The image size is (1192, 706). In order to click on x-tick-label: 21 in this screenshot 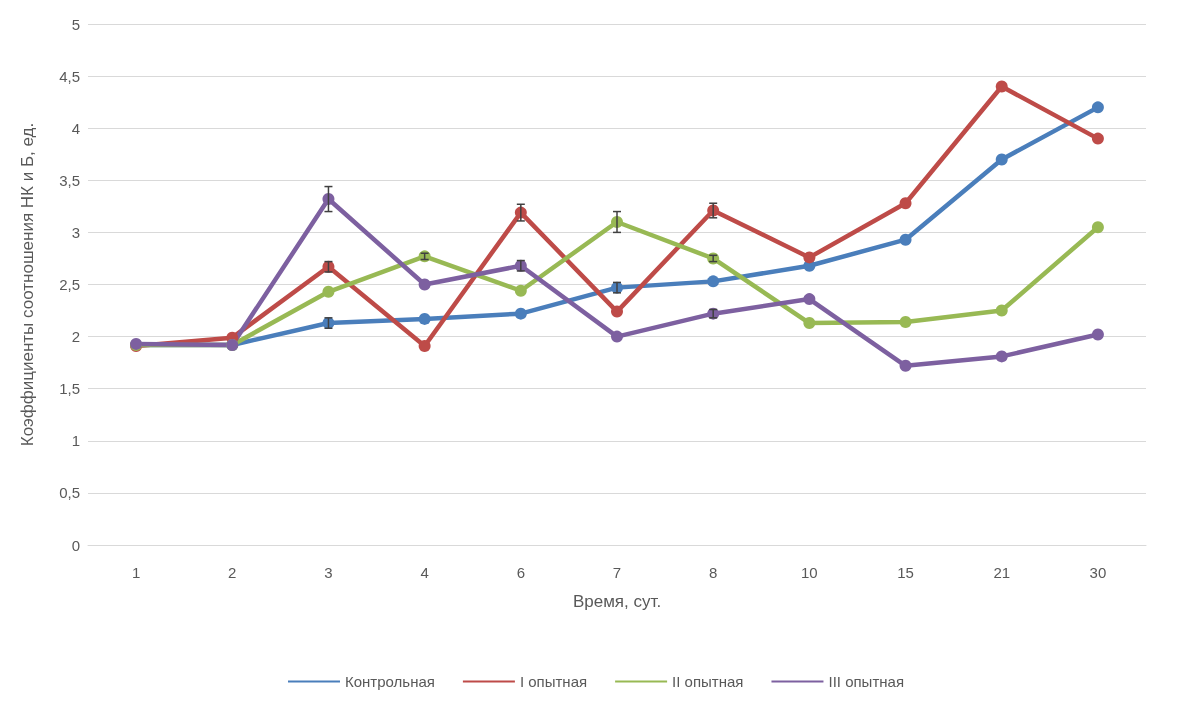, I will do `click(1002, 572)`.